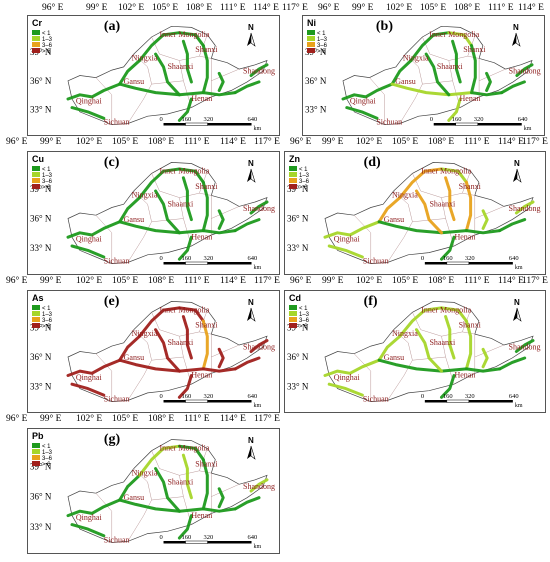 The image size is (550, 562). I want to click on scale-unit: km, so click(519, 406).